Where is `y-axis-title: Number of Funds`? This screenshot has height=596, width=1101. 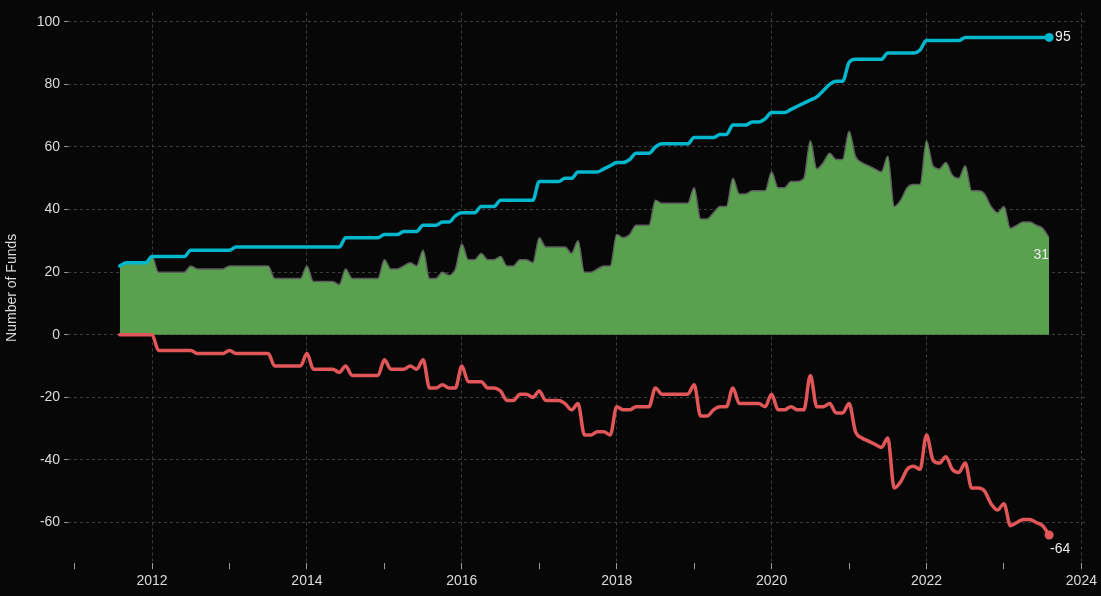 y-axis-title: Number of Funds is located at coordinates (11, 287).